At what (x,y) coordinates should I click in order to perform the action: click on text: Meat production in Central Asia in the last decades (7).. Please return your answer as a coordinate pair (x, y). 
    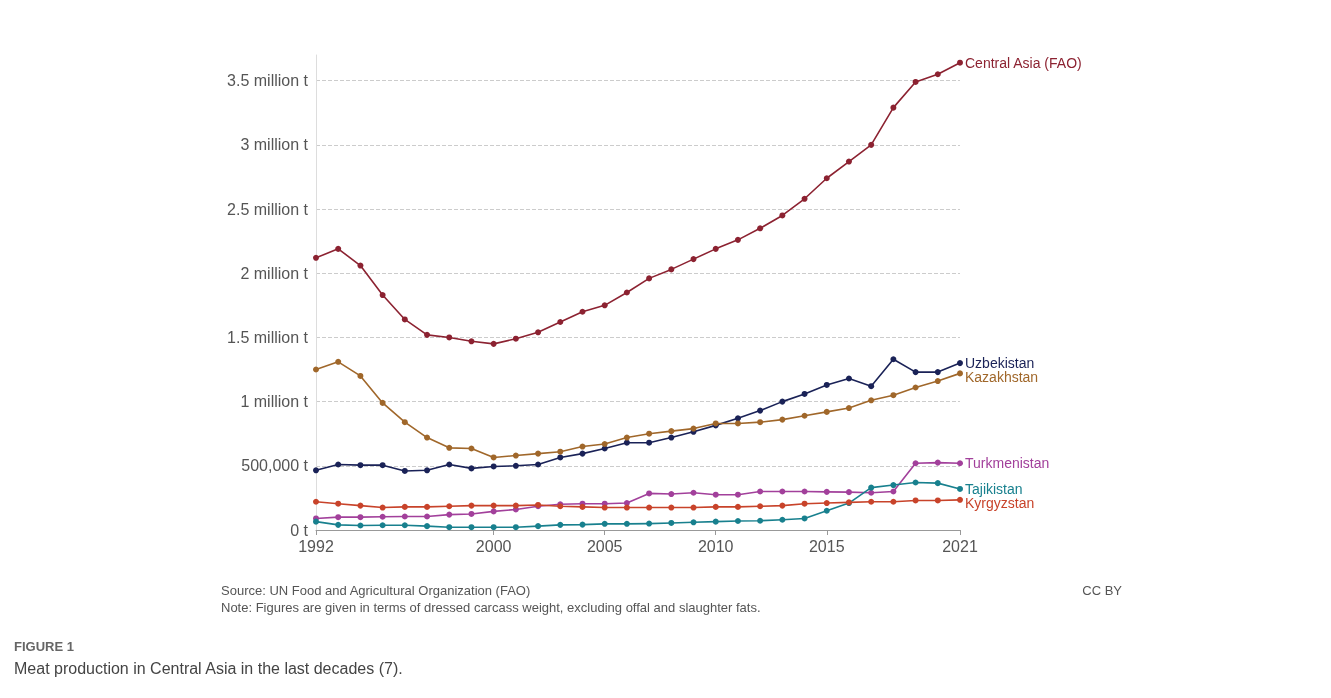
    Looking at the image, I should click on (208, 668).